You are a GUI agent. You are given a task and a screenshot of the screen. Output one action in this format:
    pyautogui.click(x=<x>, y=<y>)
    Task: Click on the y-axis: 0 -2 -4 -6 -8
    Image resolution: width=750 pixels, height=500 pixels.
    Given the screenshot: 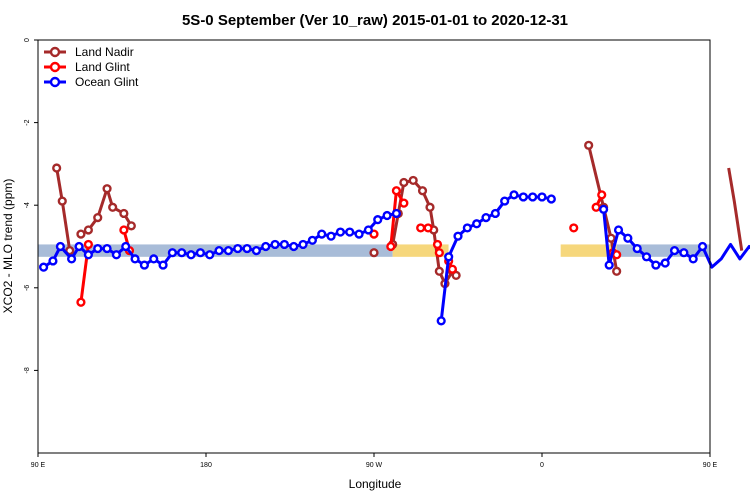 What is the action you would take?
    pyautogui.click(x=31, y=206)
    